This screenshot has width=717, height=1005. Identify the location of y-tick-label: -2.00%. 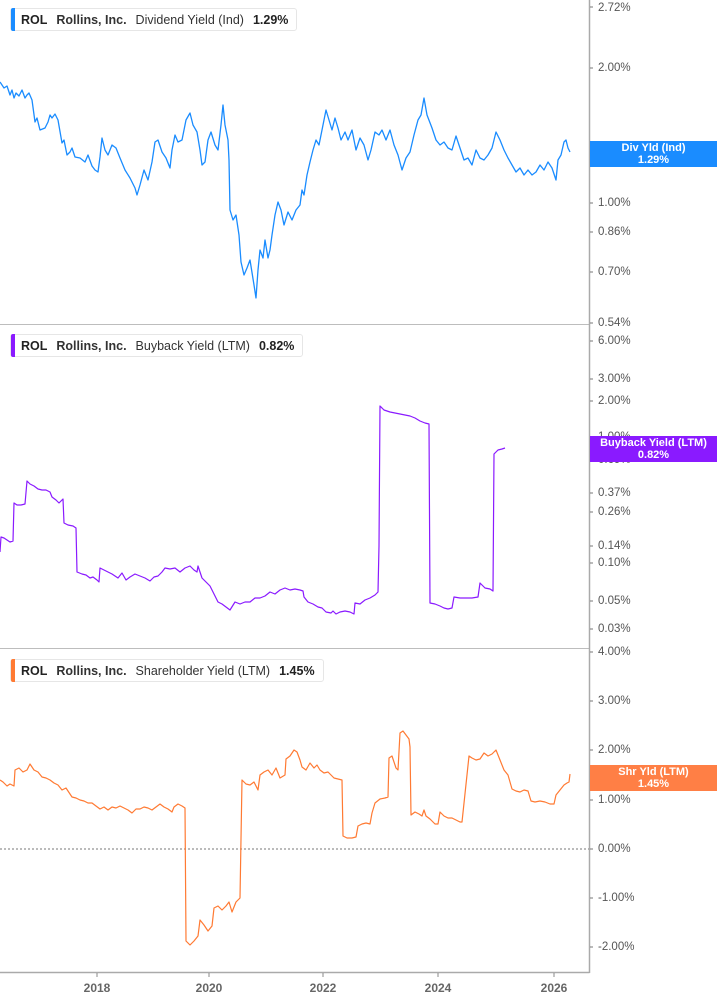
(616, 947).